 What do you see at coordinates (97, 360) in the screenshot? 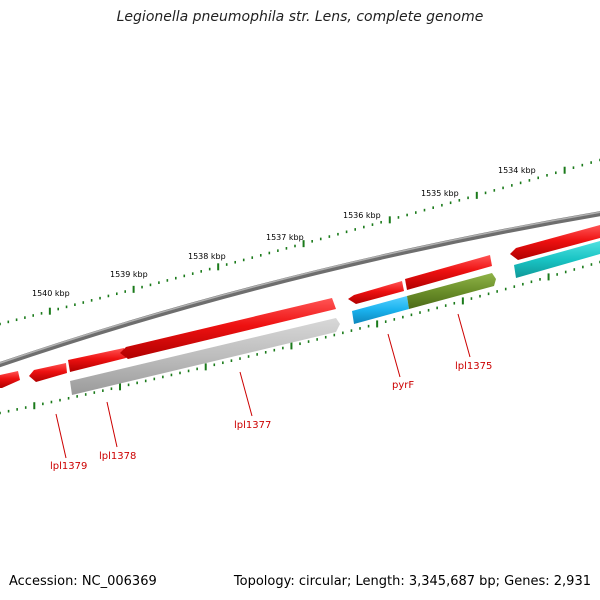
I see `gene-lpl1378` at bounding box center [97, 360].